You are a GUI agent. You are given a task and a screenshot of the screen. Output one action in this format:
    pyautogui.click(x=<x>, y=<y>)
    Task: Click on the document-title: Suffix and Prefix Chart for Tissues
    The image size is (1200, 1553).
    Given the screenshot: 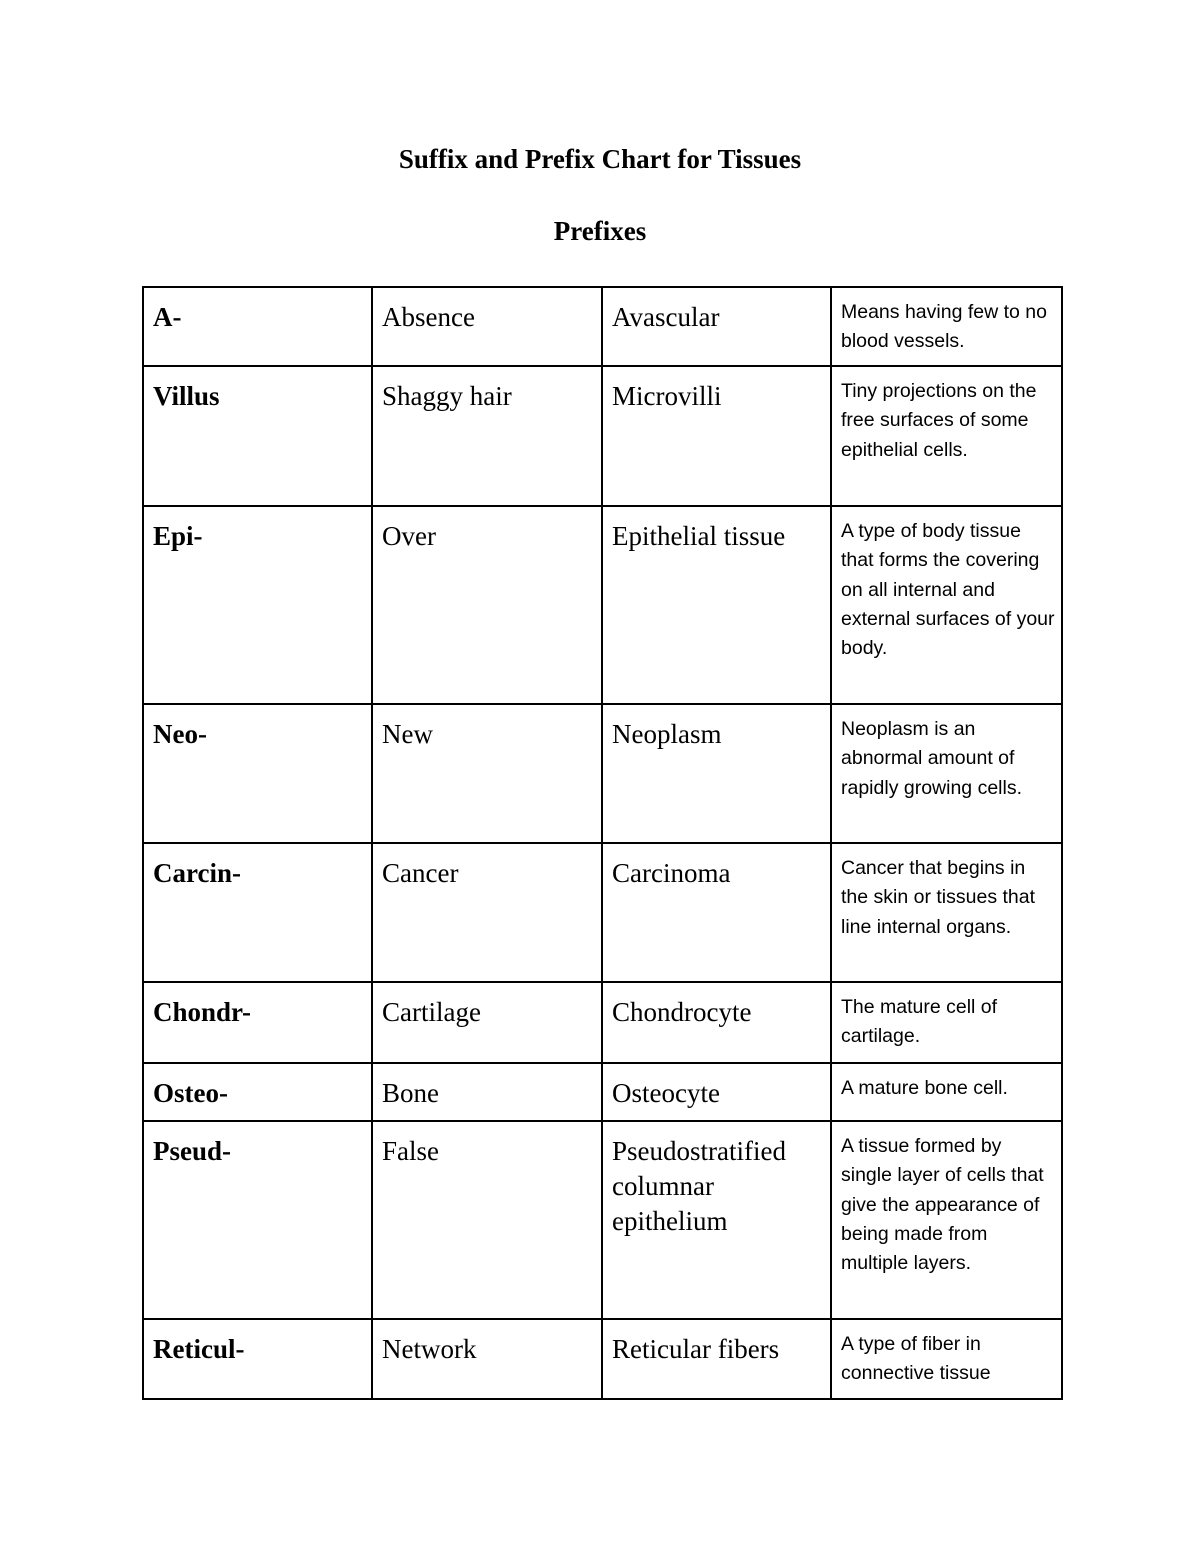 What is the action you would take?
    pyautogui.click(x=600, y=159)
    